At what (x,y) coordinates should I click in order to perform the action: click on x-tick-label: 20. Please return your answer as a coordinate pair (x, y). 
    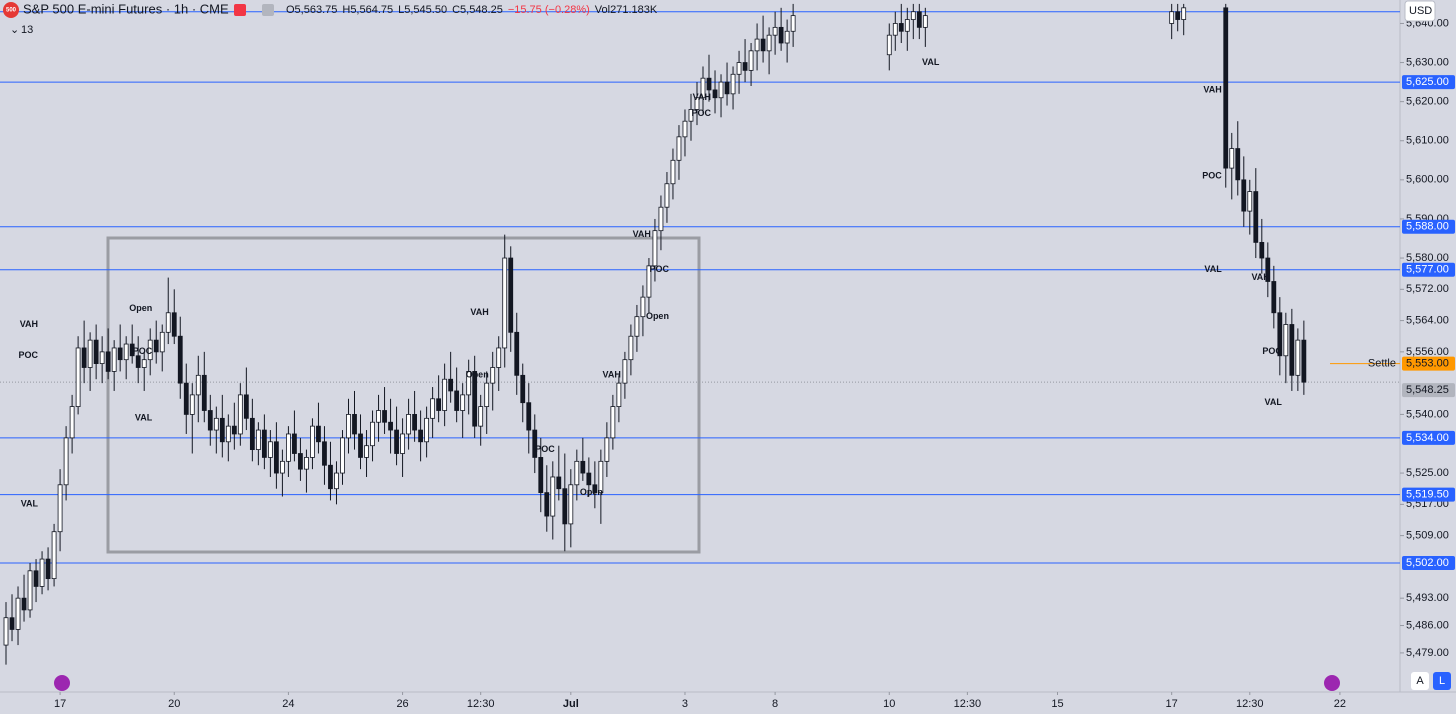
    Looking at the image, I should click on (174, 704).